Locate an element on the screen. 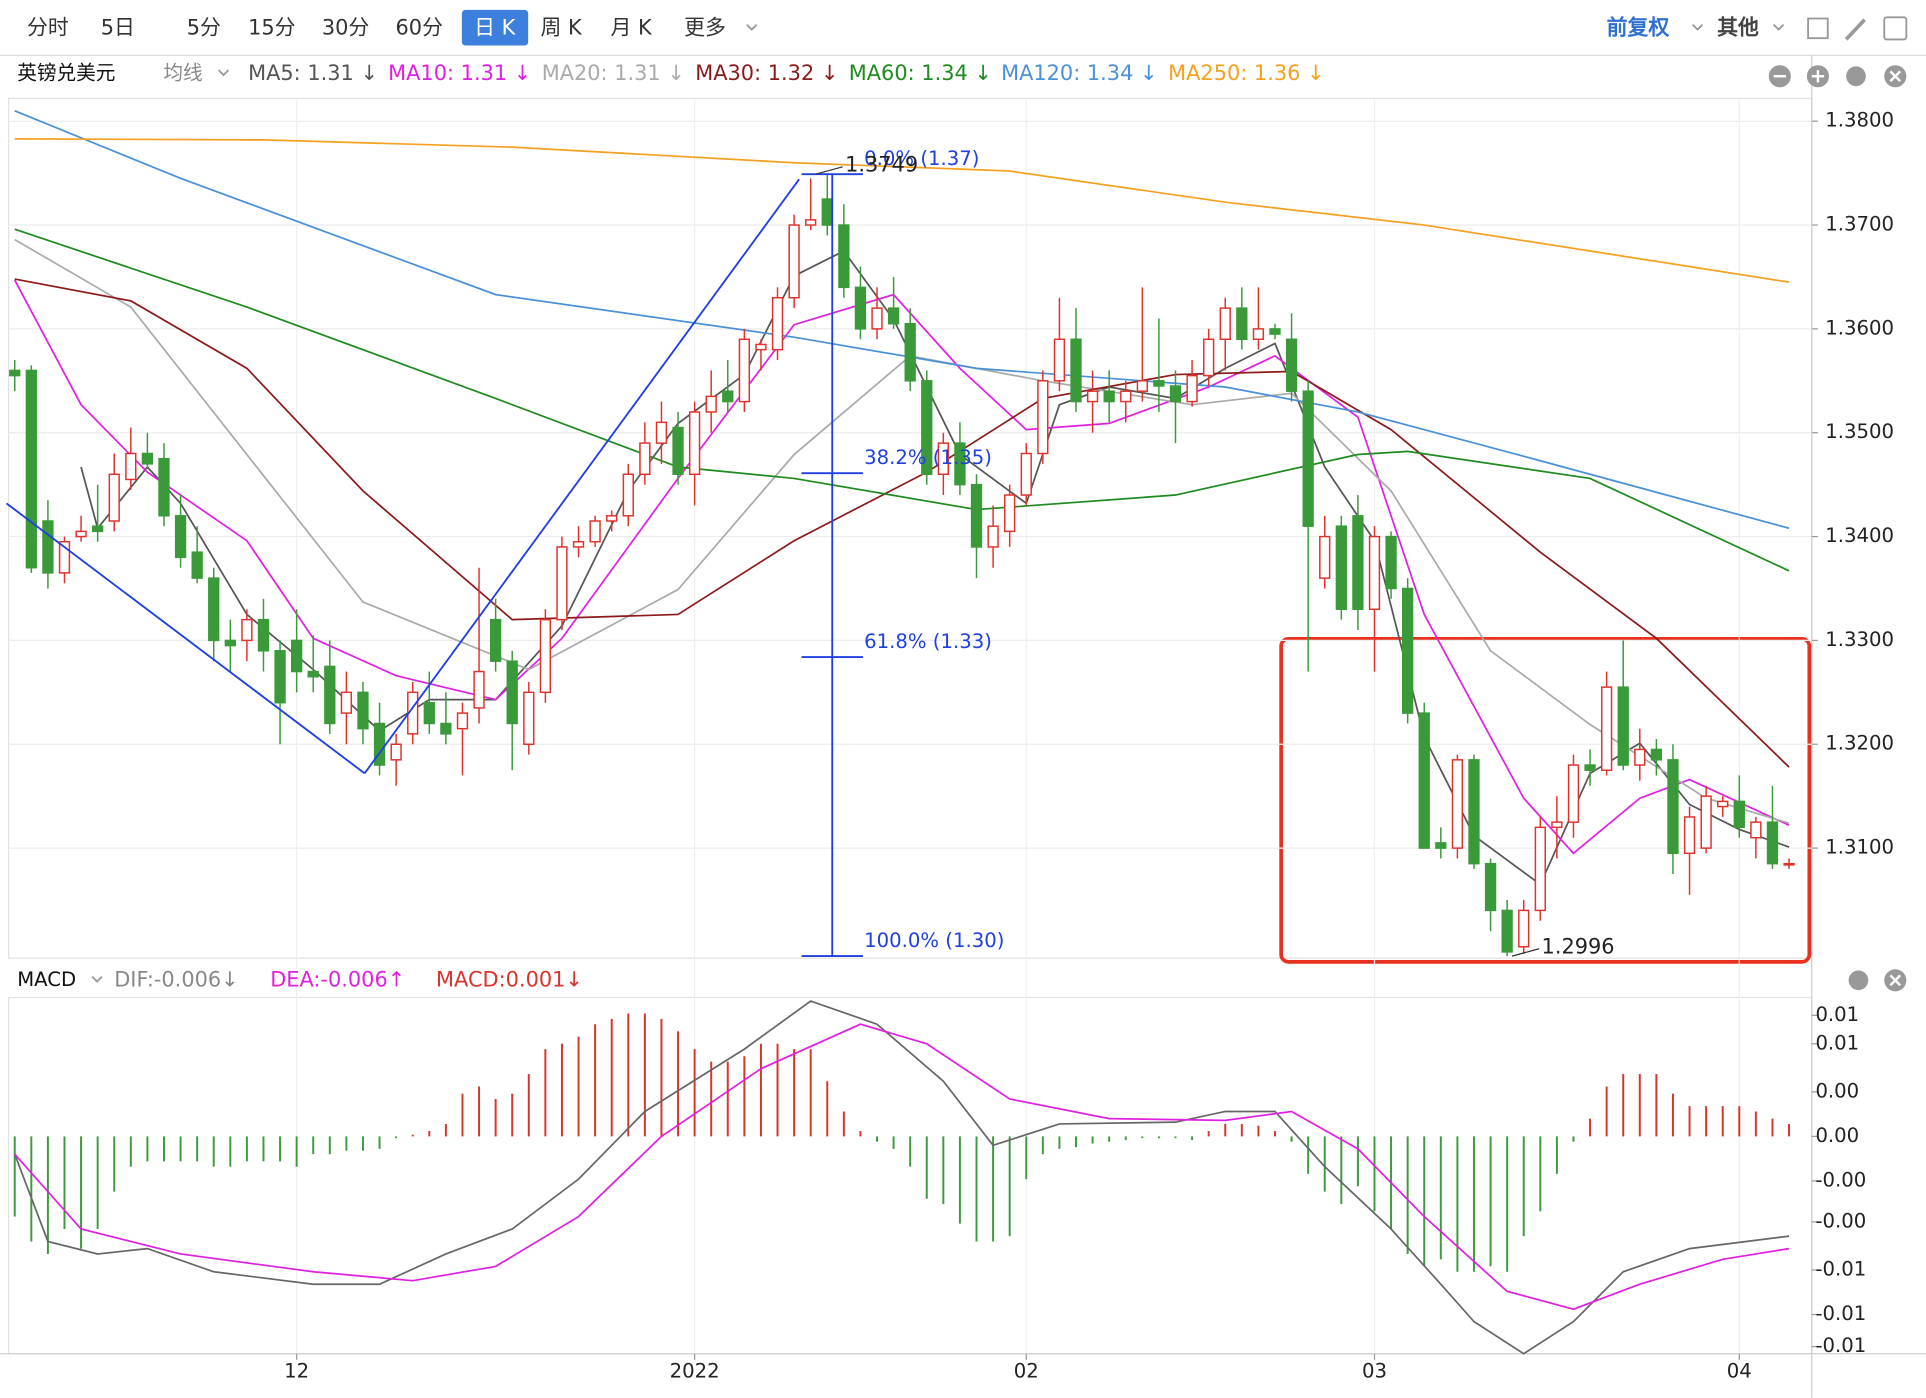  tab: 30分 is located at coordinates (346, 27).